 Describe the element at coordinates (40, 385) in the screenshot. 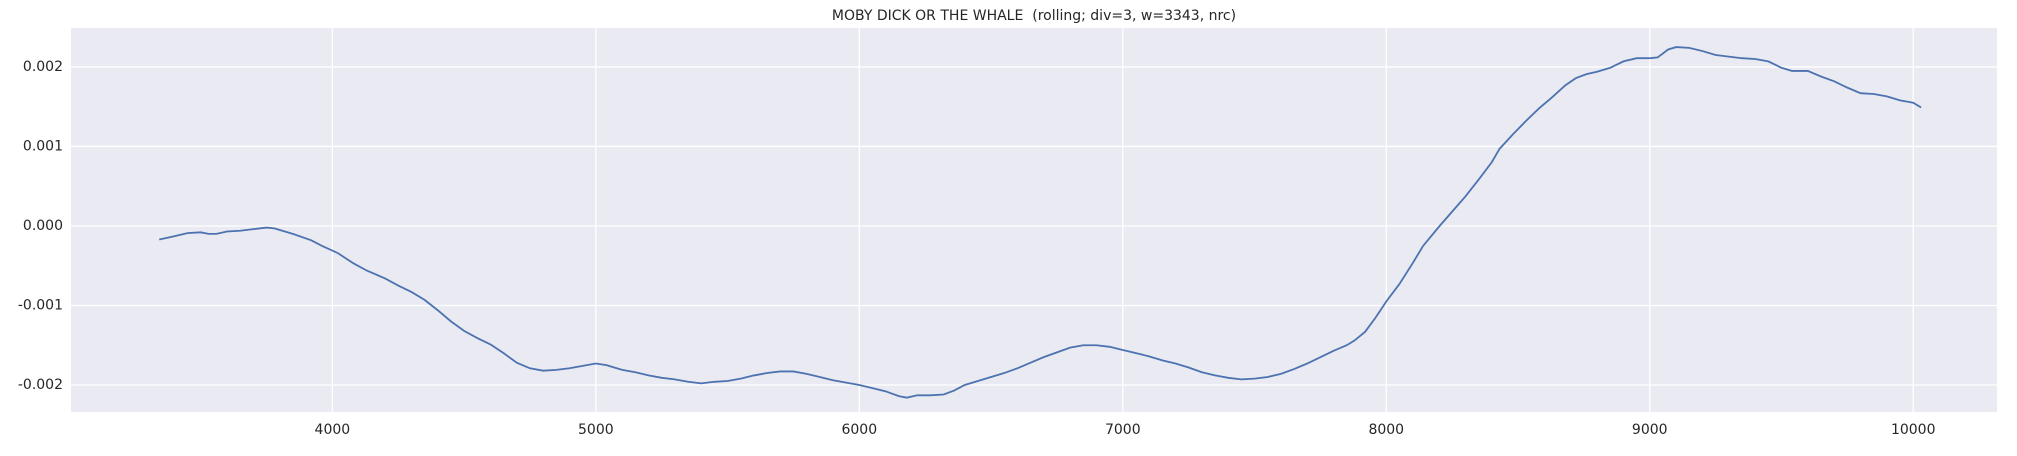

I see `y-tick-label: -0.002` at that location.